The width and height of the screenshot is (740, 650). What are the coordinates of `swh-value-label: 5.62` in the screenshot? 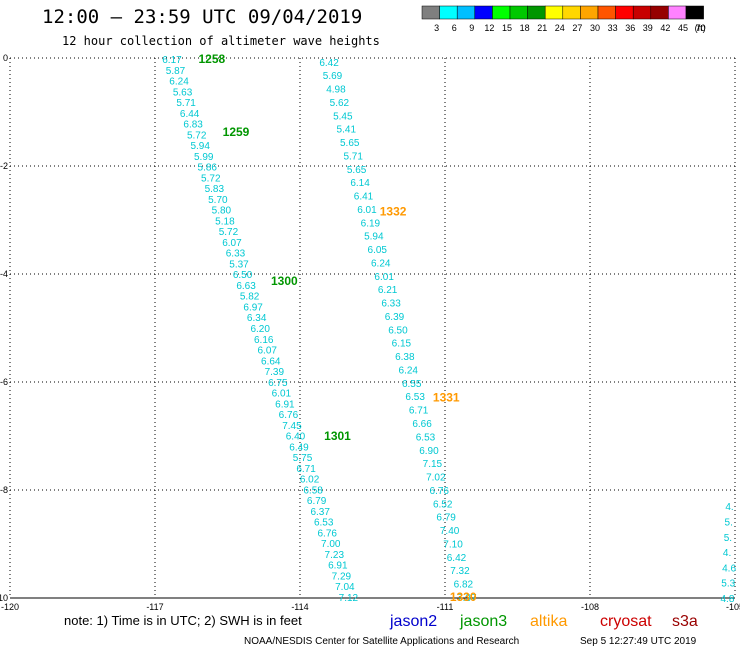 It's located at (340, 103).